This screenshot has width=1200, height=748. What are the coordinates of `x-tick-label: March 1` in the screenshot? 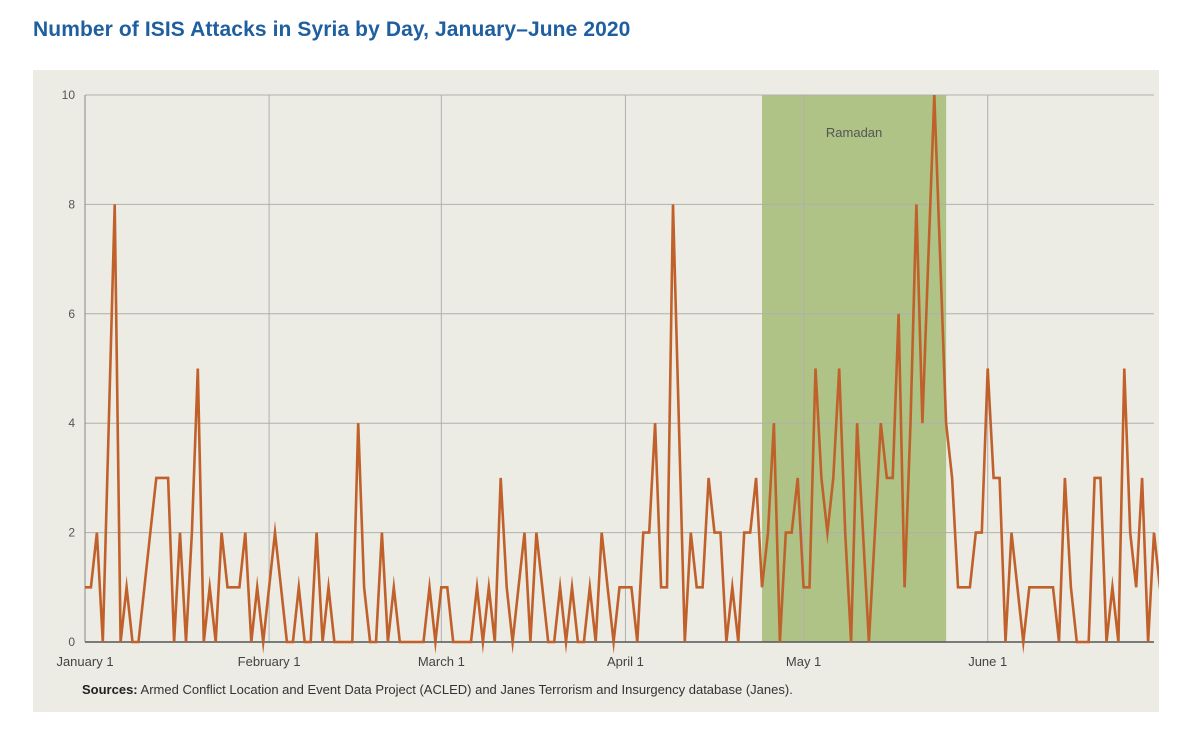 It's located at (441, 661).